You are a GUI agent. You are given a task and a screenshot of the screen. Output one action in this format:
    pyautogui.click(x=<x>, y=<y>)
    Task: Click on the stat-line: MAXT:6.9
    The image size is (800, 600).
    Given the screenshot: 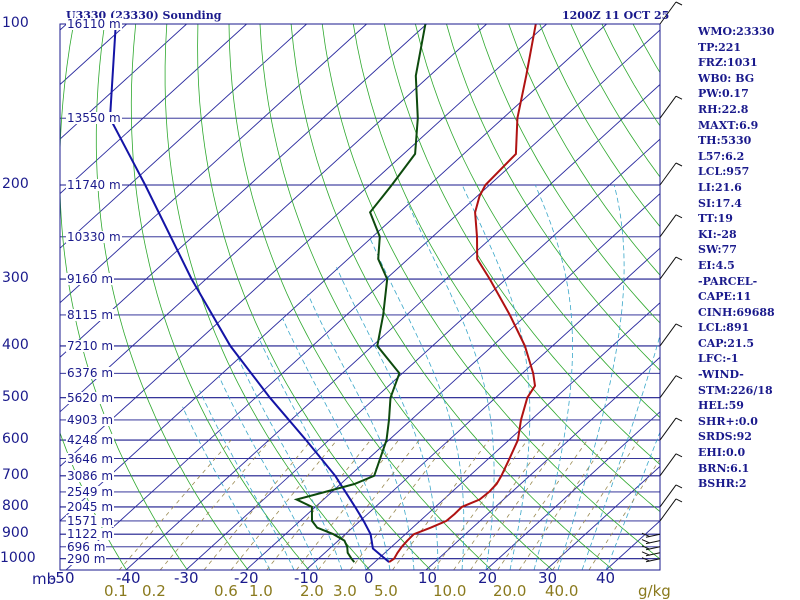 What is the action you would take?
    pyautogui.click(x=728, y=125)
    